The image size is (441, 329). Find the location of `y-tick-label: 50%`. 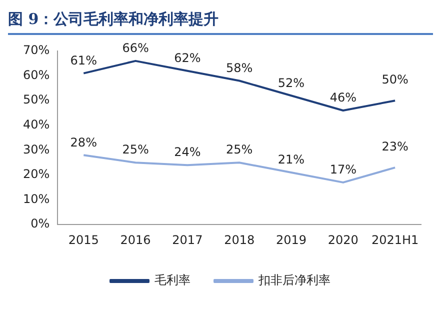

y-tick-label: 50% is located at coordinates (36, 99).